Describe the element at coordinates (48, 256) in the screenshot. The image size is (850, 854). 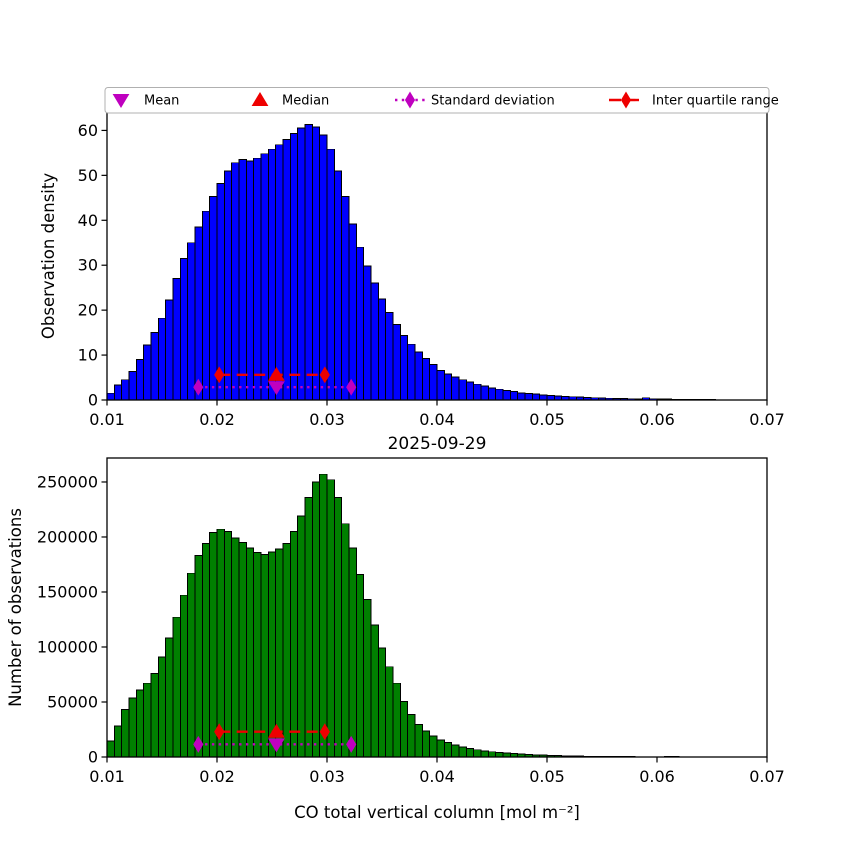
I see `y-axis-label: Observation density` at that location.